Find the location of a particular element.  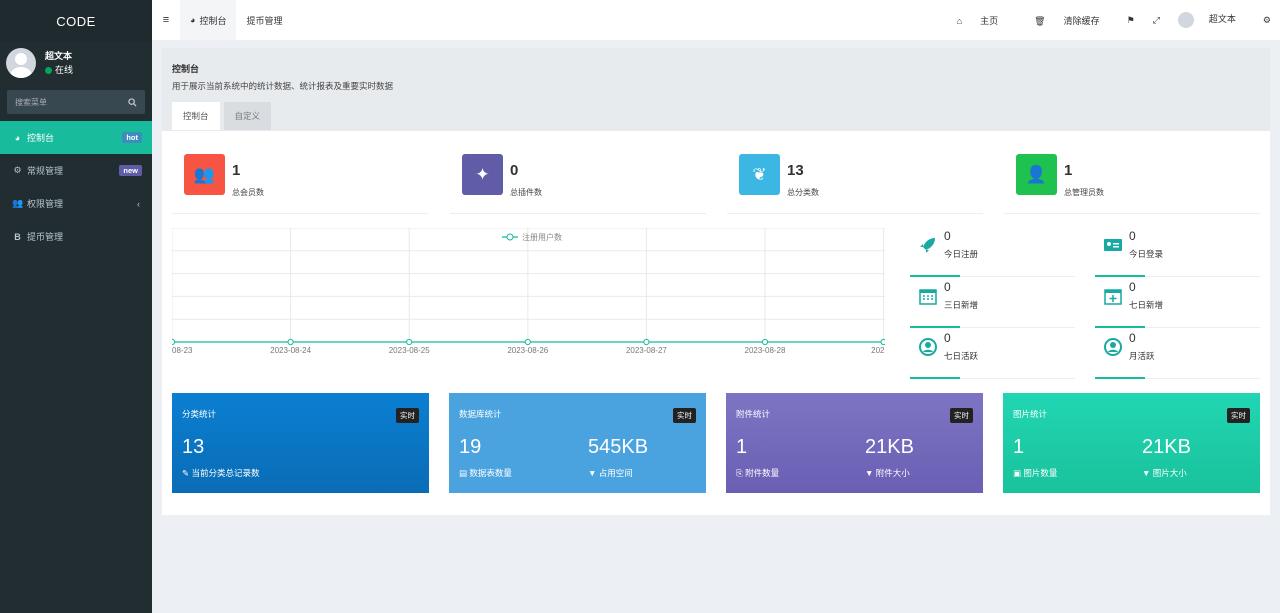

kpi-seven-day-active: 0 七日活跃 is located at coordinates (992, 353).